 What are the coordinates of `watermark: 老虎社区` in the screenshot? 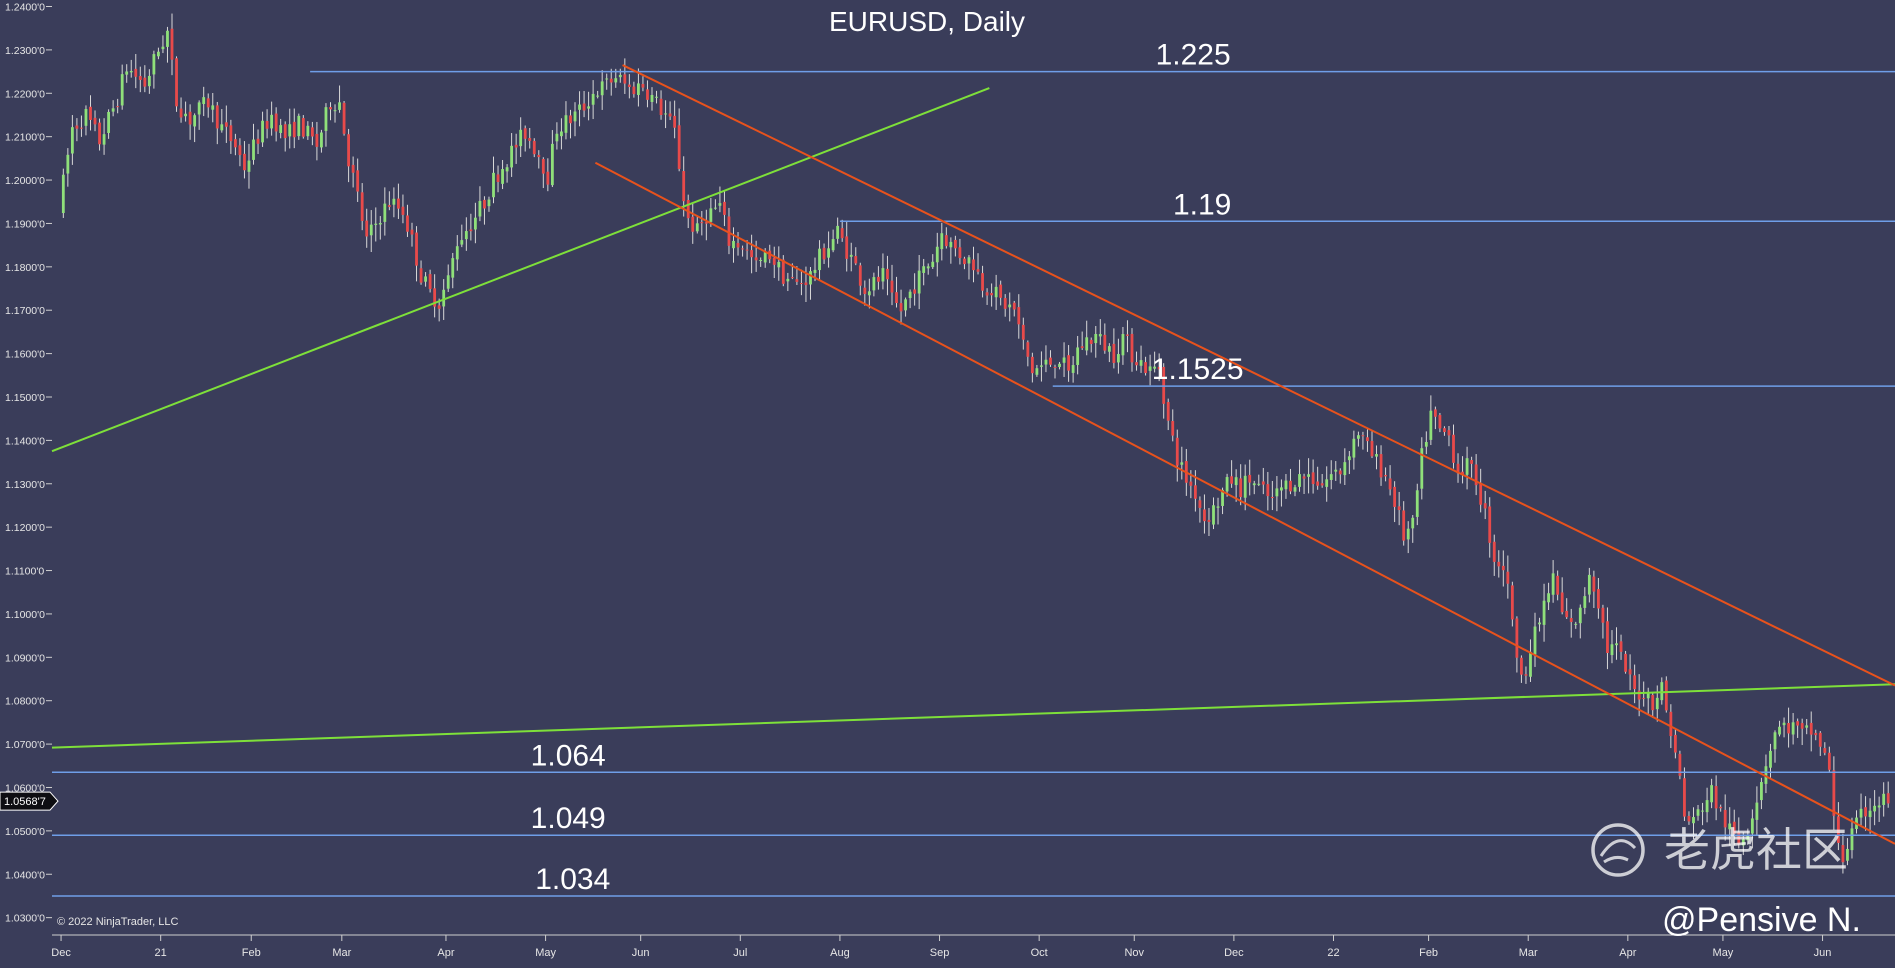 It's located at (1719, 850).